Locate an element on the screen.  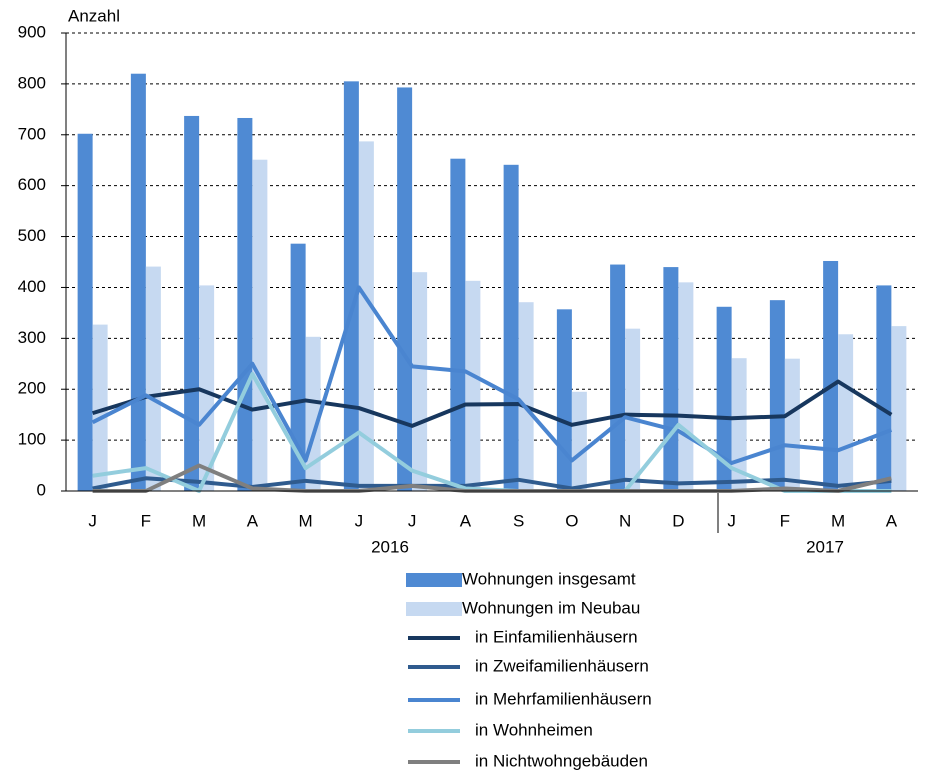
legend-label: Wohnungen insgesamt is located at coordinates (549, 578).